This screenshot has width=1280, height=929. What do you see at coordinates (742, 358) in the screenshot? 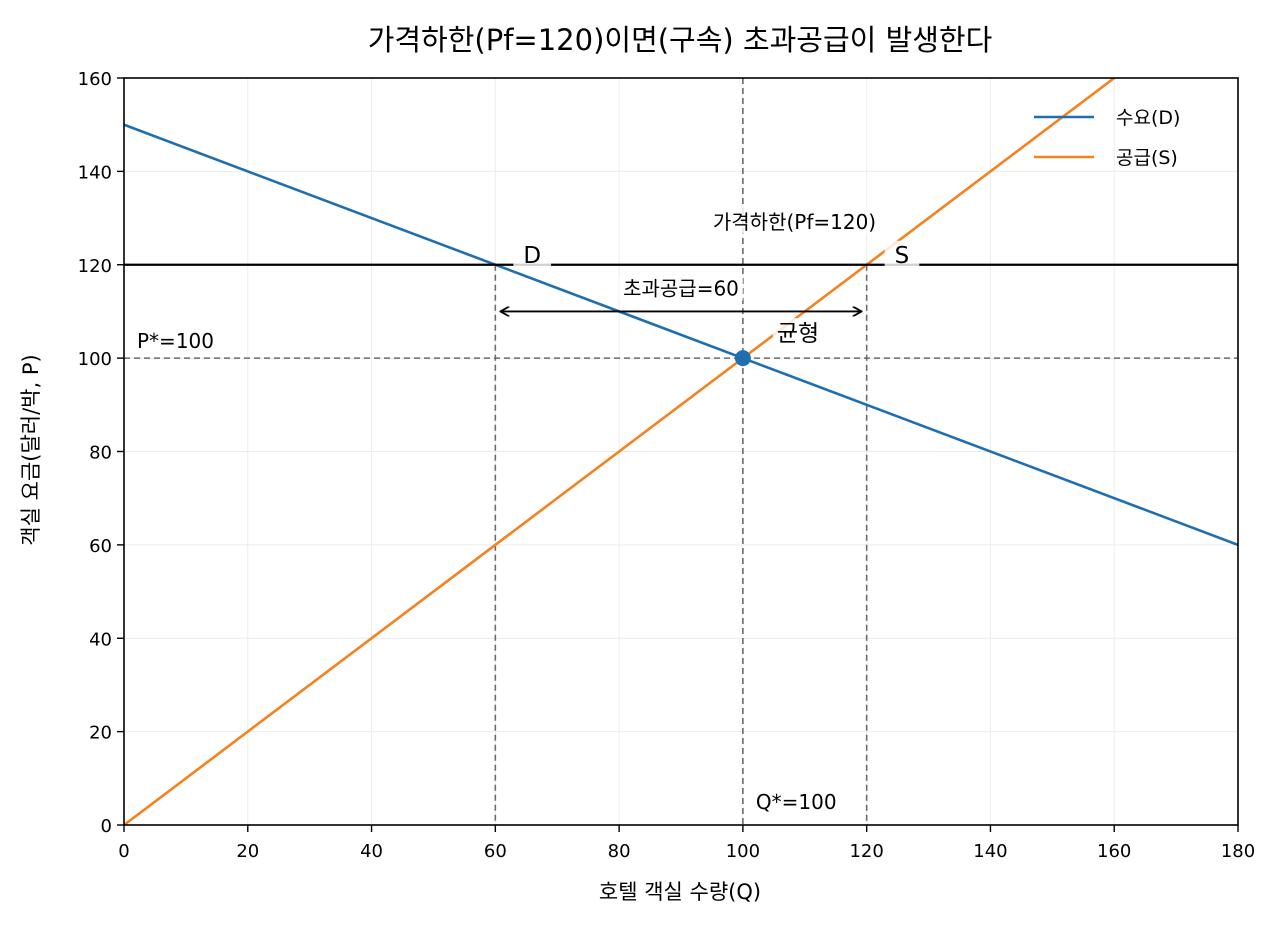
I see `equilibrium-point` at bounding box center [742, 358].